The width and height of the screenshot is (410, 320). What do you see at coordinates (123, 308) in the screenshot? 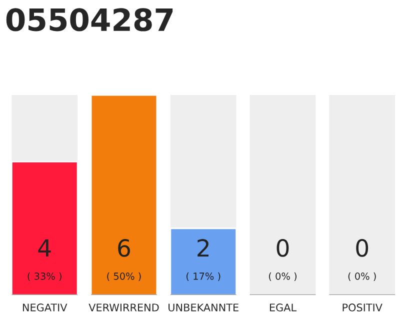
I see `x-tick-label: VERWIRREND` at bounding box center [123, 308].